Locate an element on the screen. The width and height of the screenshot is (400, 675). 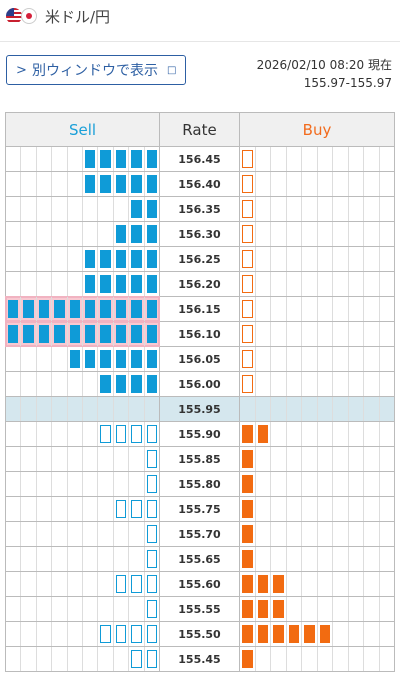
rate-value: 155.75 is located at coordinates (199, 509).